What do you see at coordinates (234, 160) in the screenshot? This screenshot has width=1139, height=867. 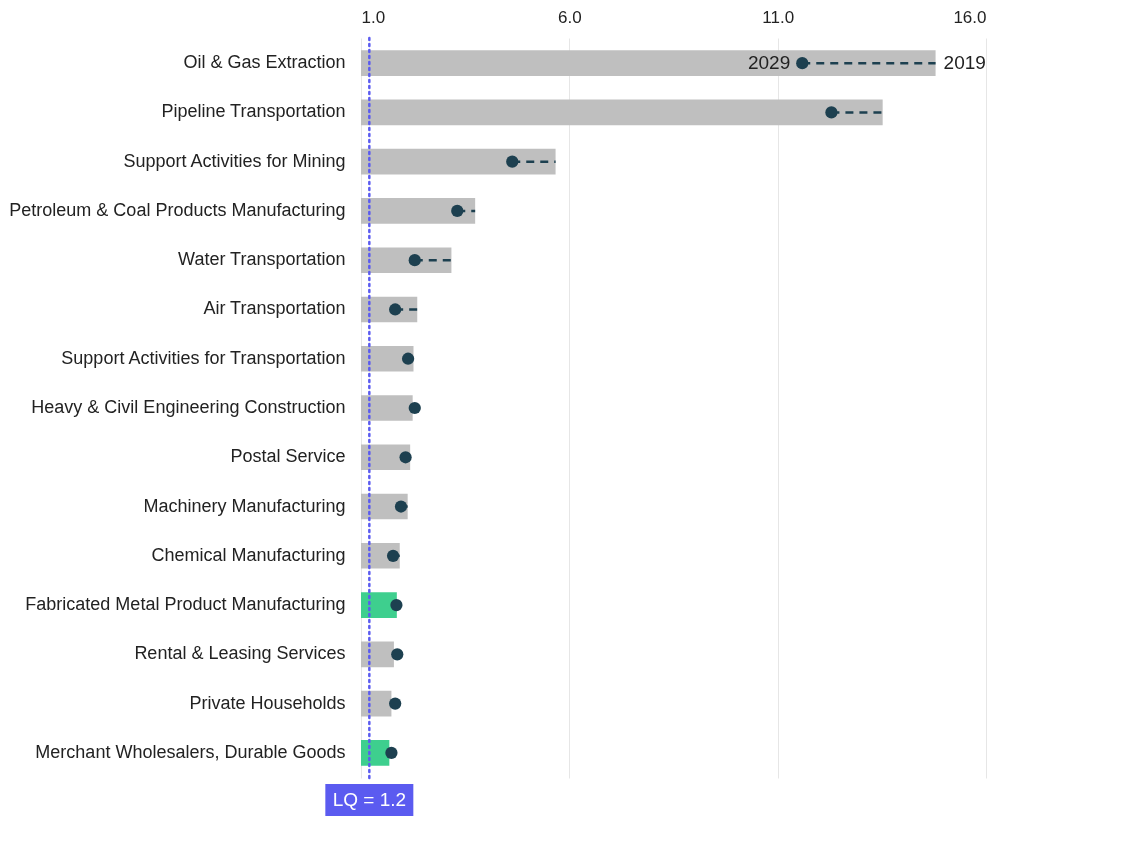 I see `y-tick-label: Support Activities for Mining` at bounding box center [234, 160].